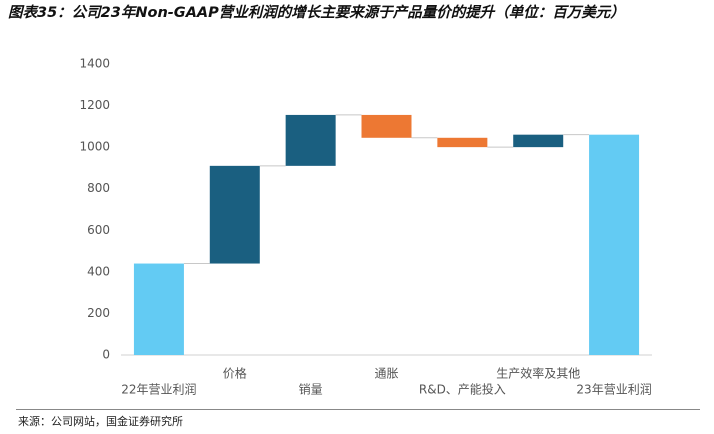 The image size is (714, 434). Describe the element at coordinates (158, 390) in the screenshot. I see `x-tick-label: 22年营业利润` at that location.